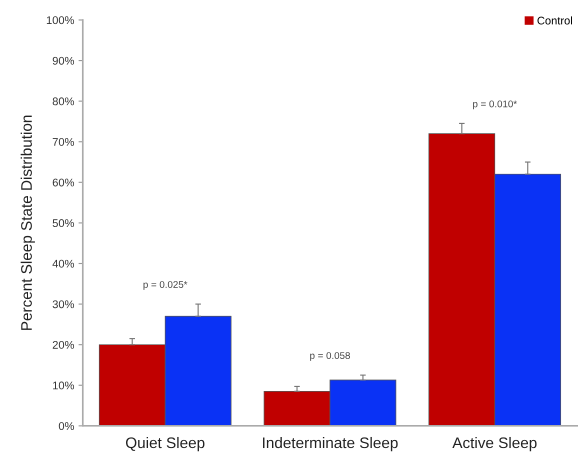 The width and height of the screenshot is (583, 454). Describe the element at coordinates (66, 426) in the screenshot. I see `y-tick-label: 0%` at that location.